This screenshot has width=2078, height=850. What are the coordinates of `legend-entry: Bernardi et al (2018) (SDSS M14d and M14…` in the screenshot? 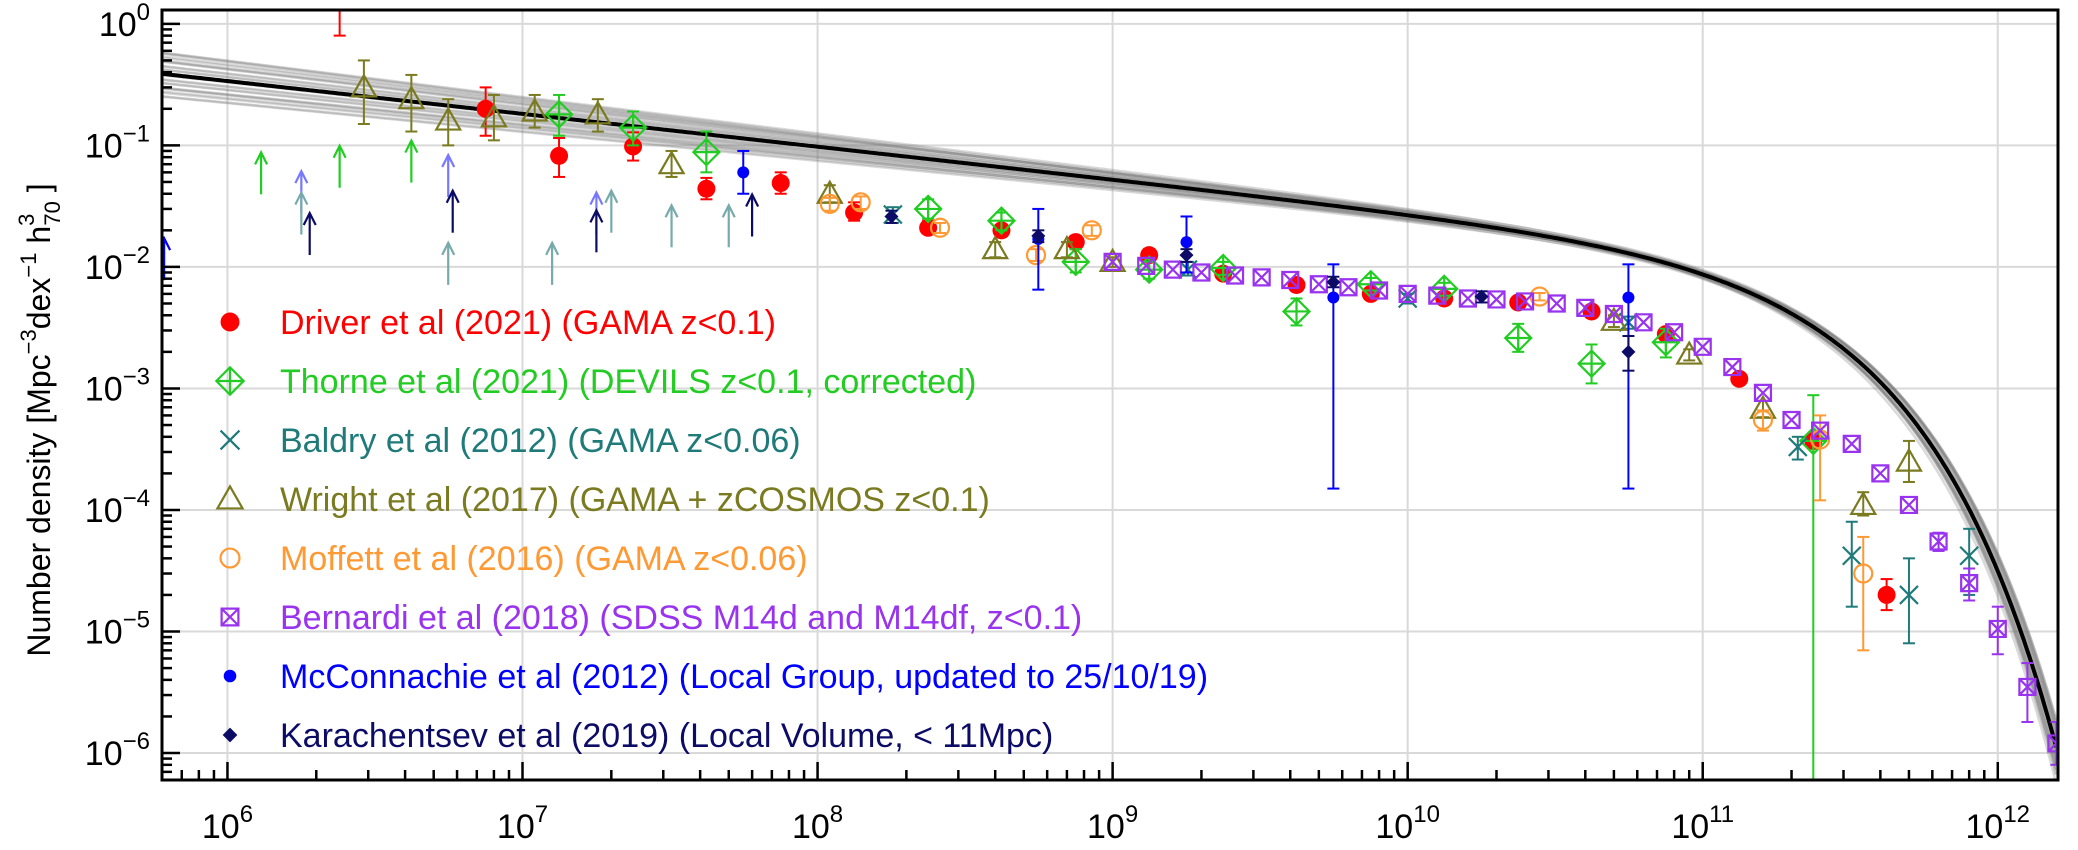 It's located at (651, 618).